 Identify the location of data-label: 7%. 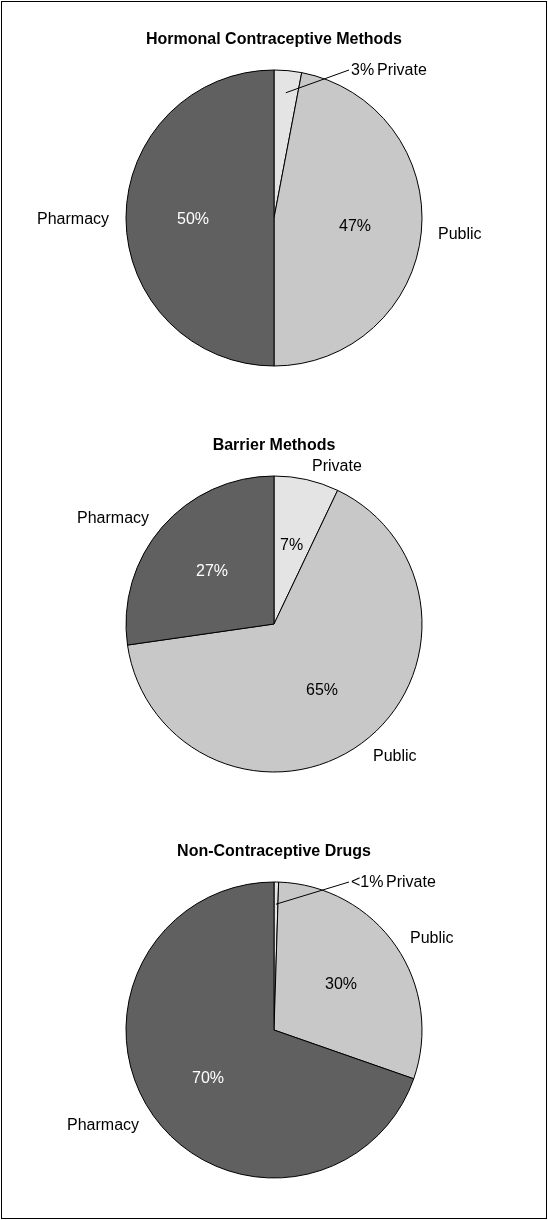
(292, 544).